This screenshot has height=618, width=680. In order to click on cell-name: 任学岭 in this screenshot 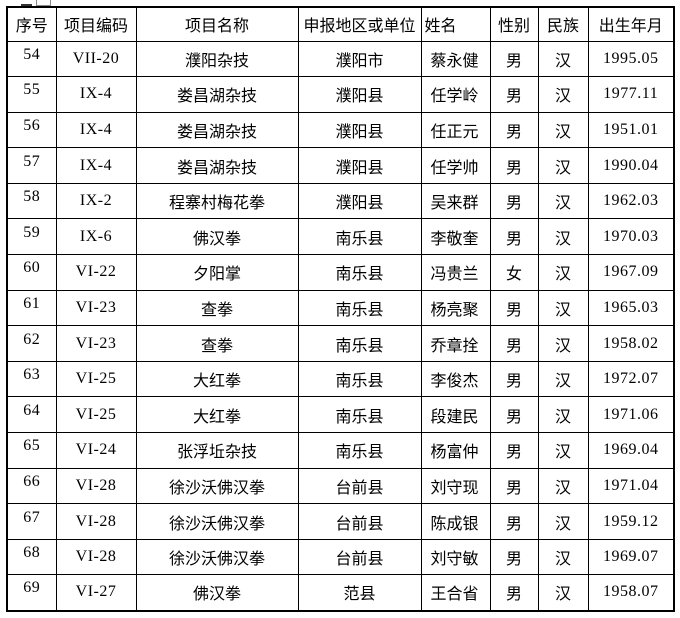, I will do `click(455, 94)`.